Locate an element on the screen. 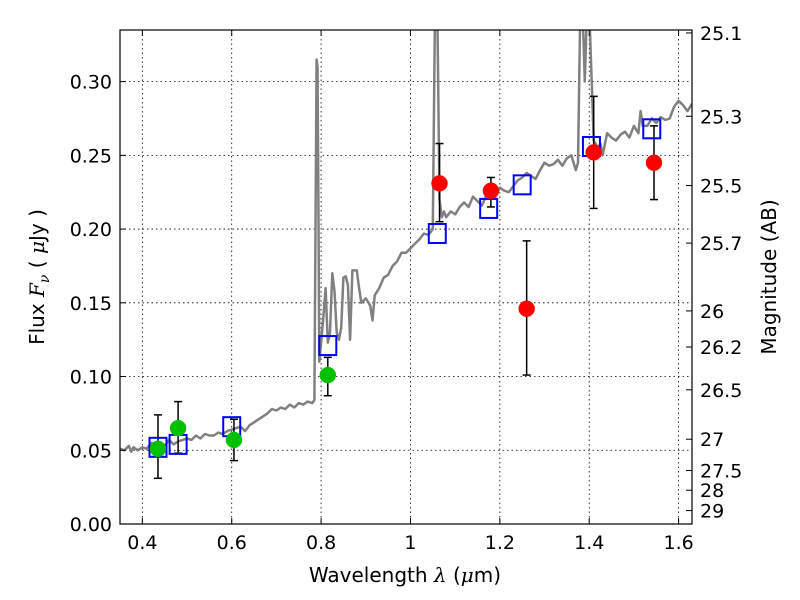 This screenshot has width=800, height=600. x-tick-label: 1 is located at coordinates (410, 543).